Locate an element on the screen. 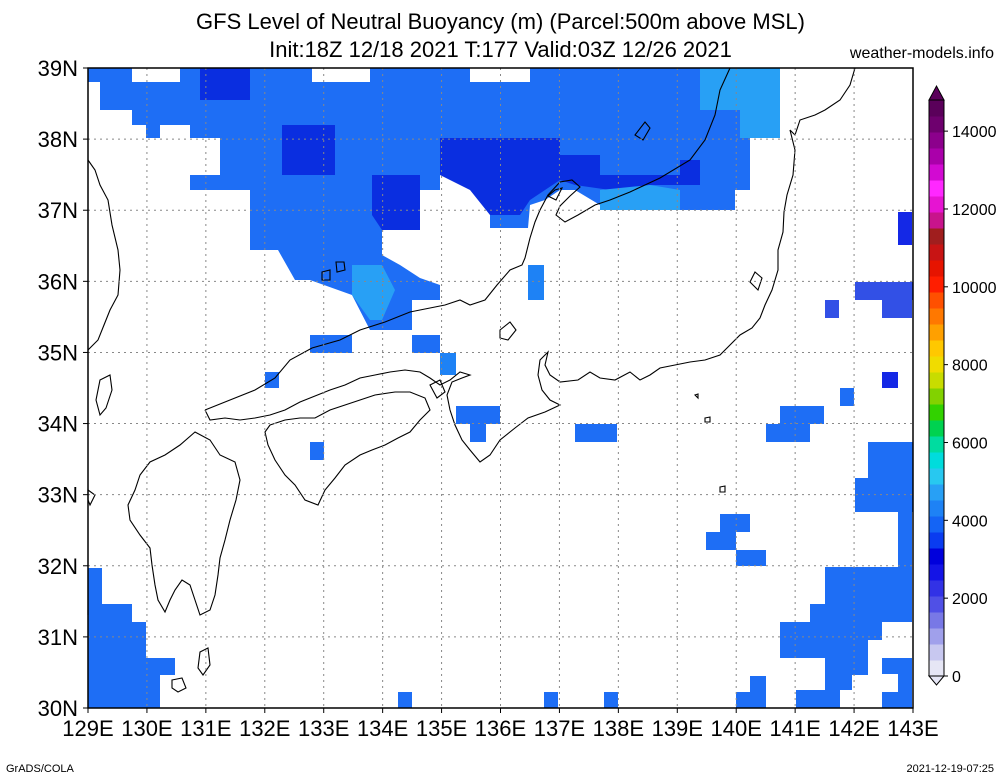 The image size is (1000, 779). lat-tick-label: 34N is located at coordinates (58, 424).